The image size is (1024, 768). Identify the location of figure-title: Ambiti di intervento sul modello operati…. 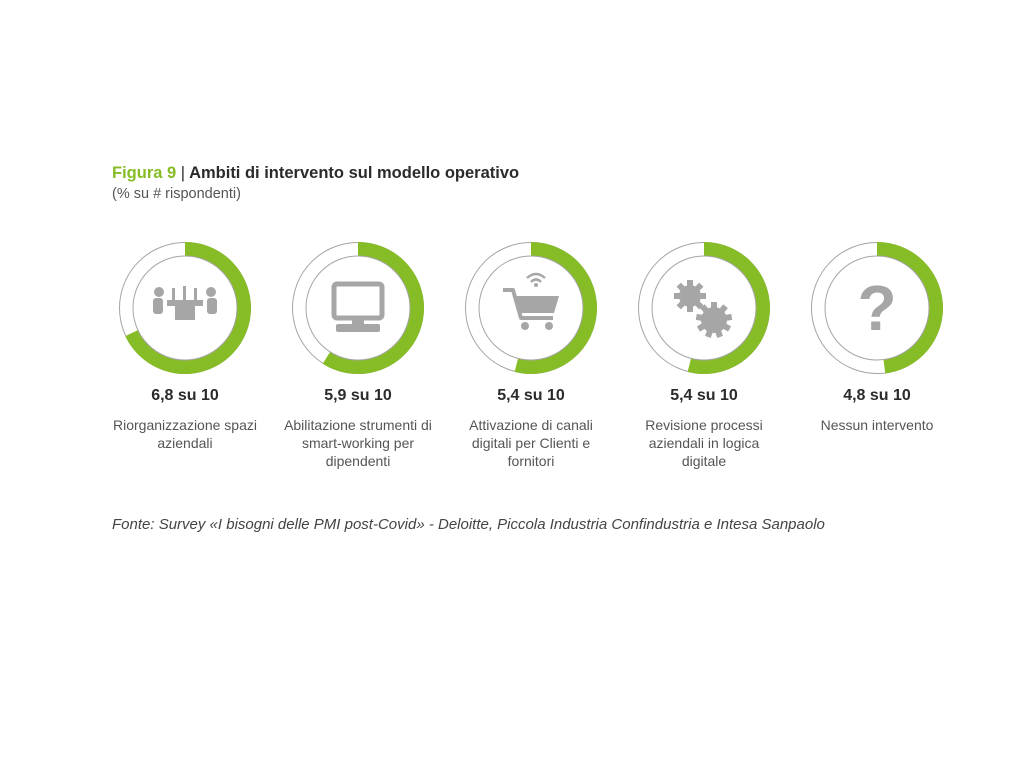
(354, 173).